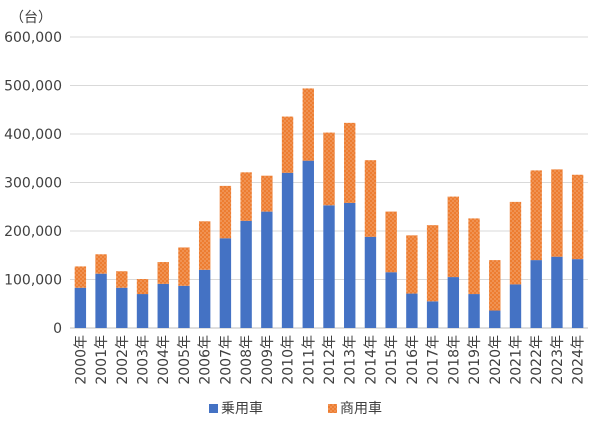 The height and width of the screenshot is (427, 596). What do you see at coordinates (371, 360) in the screenshot?
I see `x-tick-label: 2014年` at bounding box center [371, 360].